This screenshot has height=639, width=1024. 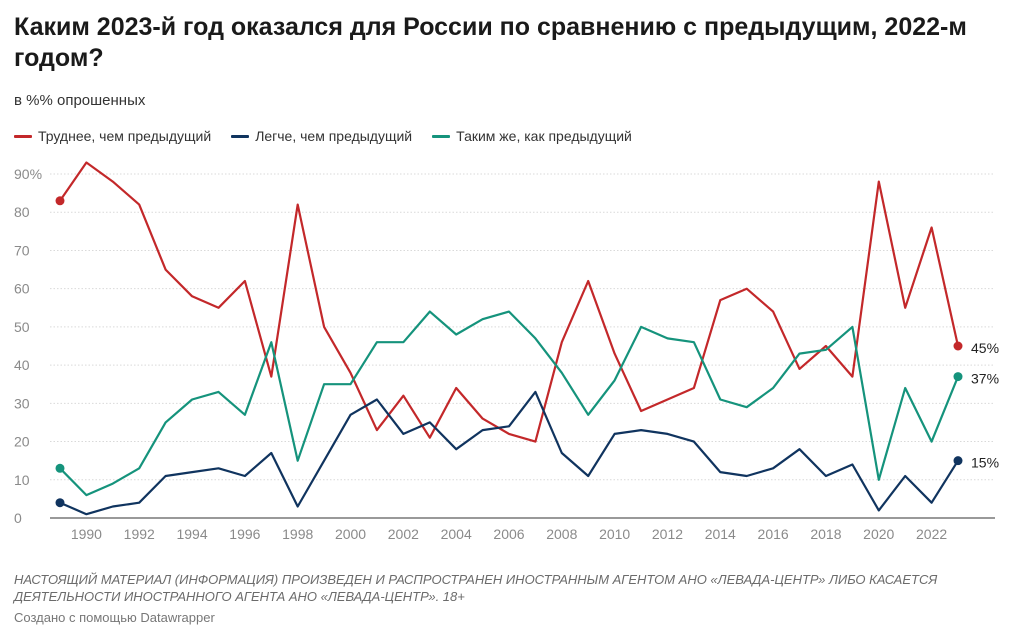 What do you see at coordinates (22, 365) in the screenshot?
I see `y-tick-label: 40` at bounding box center [22, 365].